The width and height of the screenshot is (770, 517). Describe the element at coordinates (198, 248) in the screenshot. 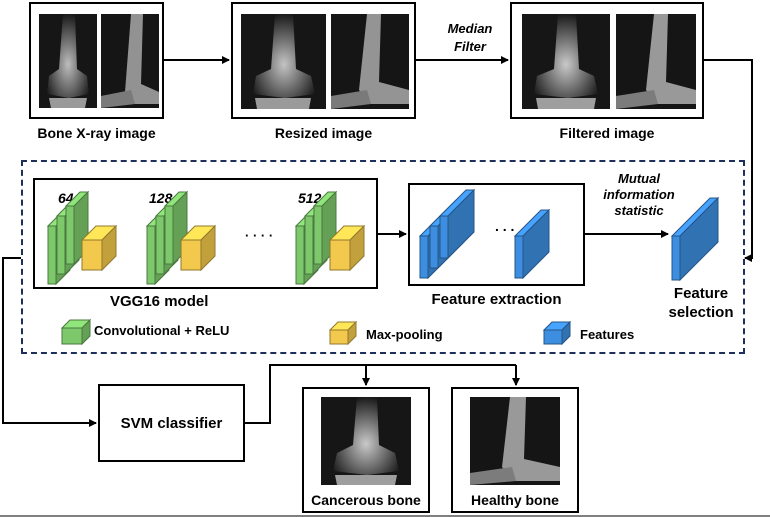

I see `maxpool-layer-block2` at that location.